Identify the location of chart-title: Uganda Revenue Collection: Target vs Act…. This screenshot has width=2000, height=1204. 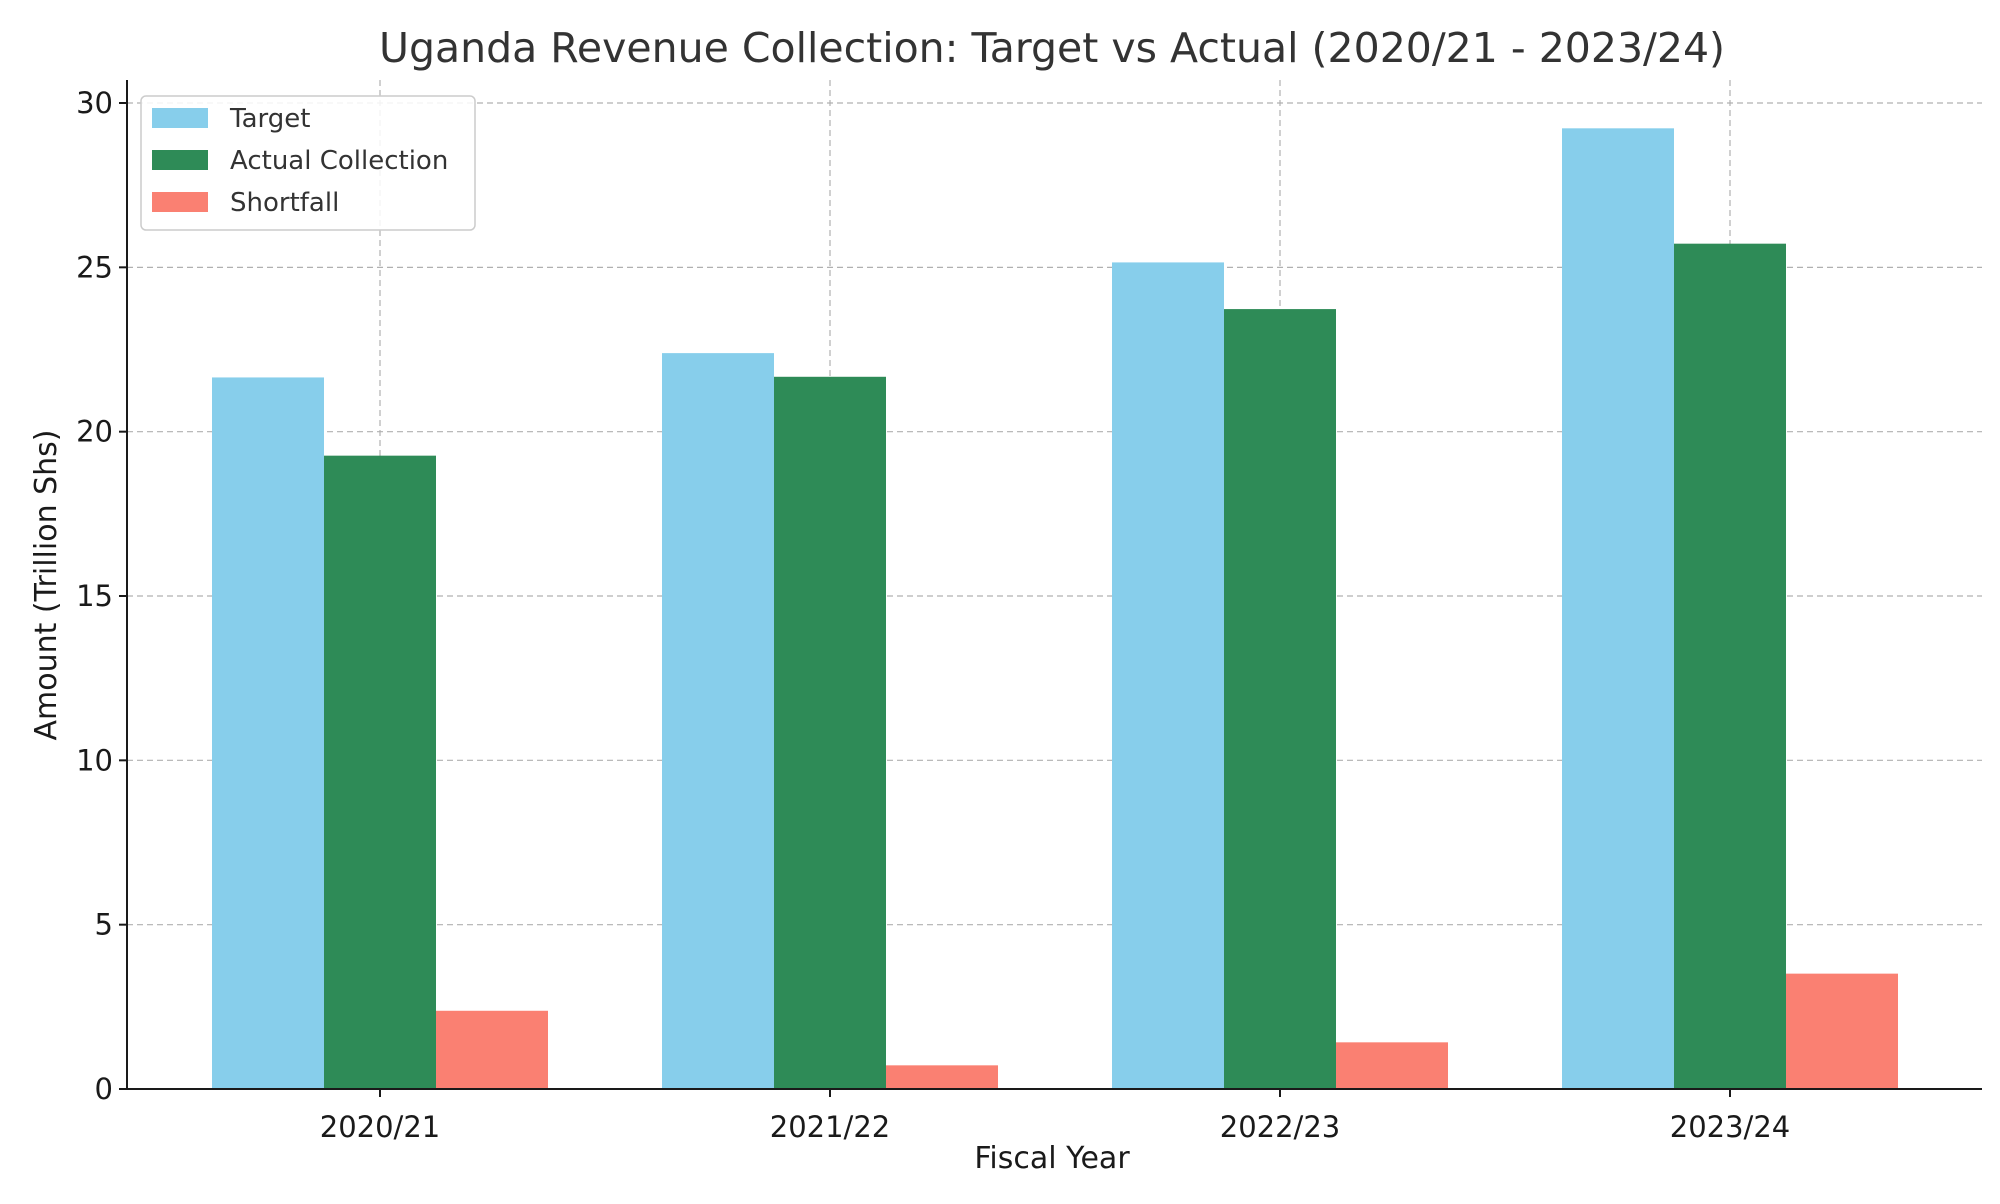
(1052, 48).